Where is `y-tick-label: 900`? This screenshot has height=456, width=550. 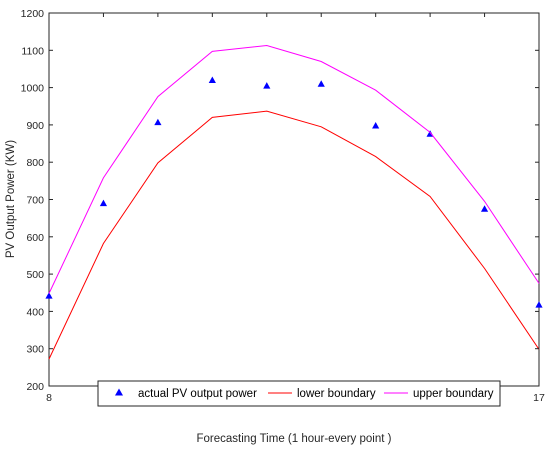
y-tick-label: 900 is located at coordinates (35, 126).